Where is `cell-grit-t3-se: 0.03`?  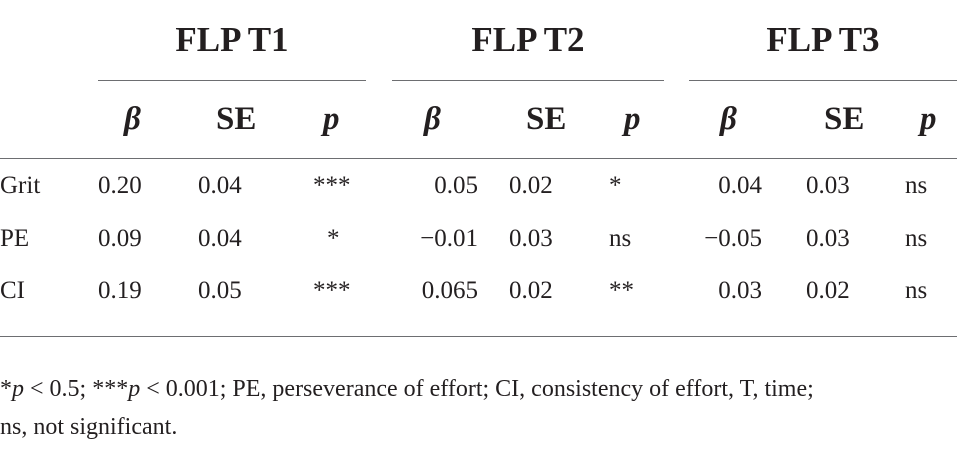
cell-grit-t3-se: 0.03 is located at coordinates (828, 185).